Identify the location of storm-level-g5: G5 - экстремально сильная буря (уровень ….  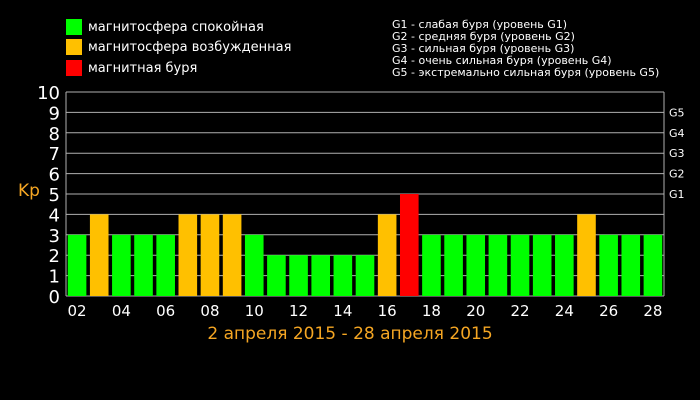
(526, 72).